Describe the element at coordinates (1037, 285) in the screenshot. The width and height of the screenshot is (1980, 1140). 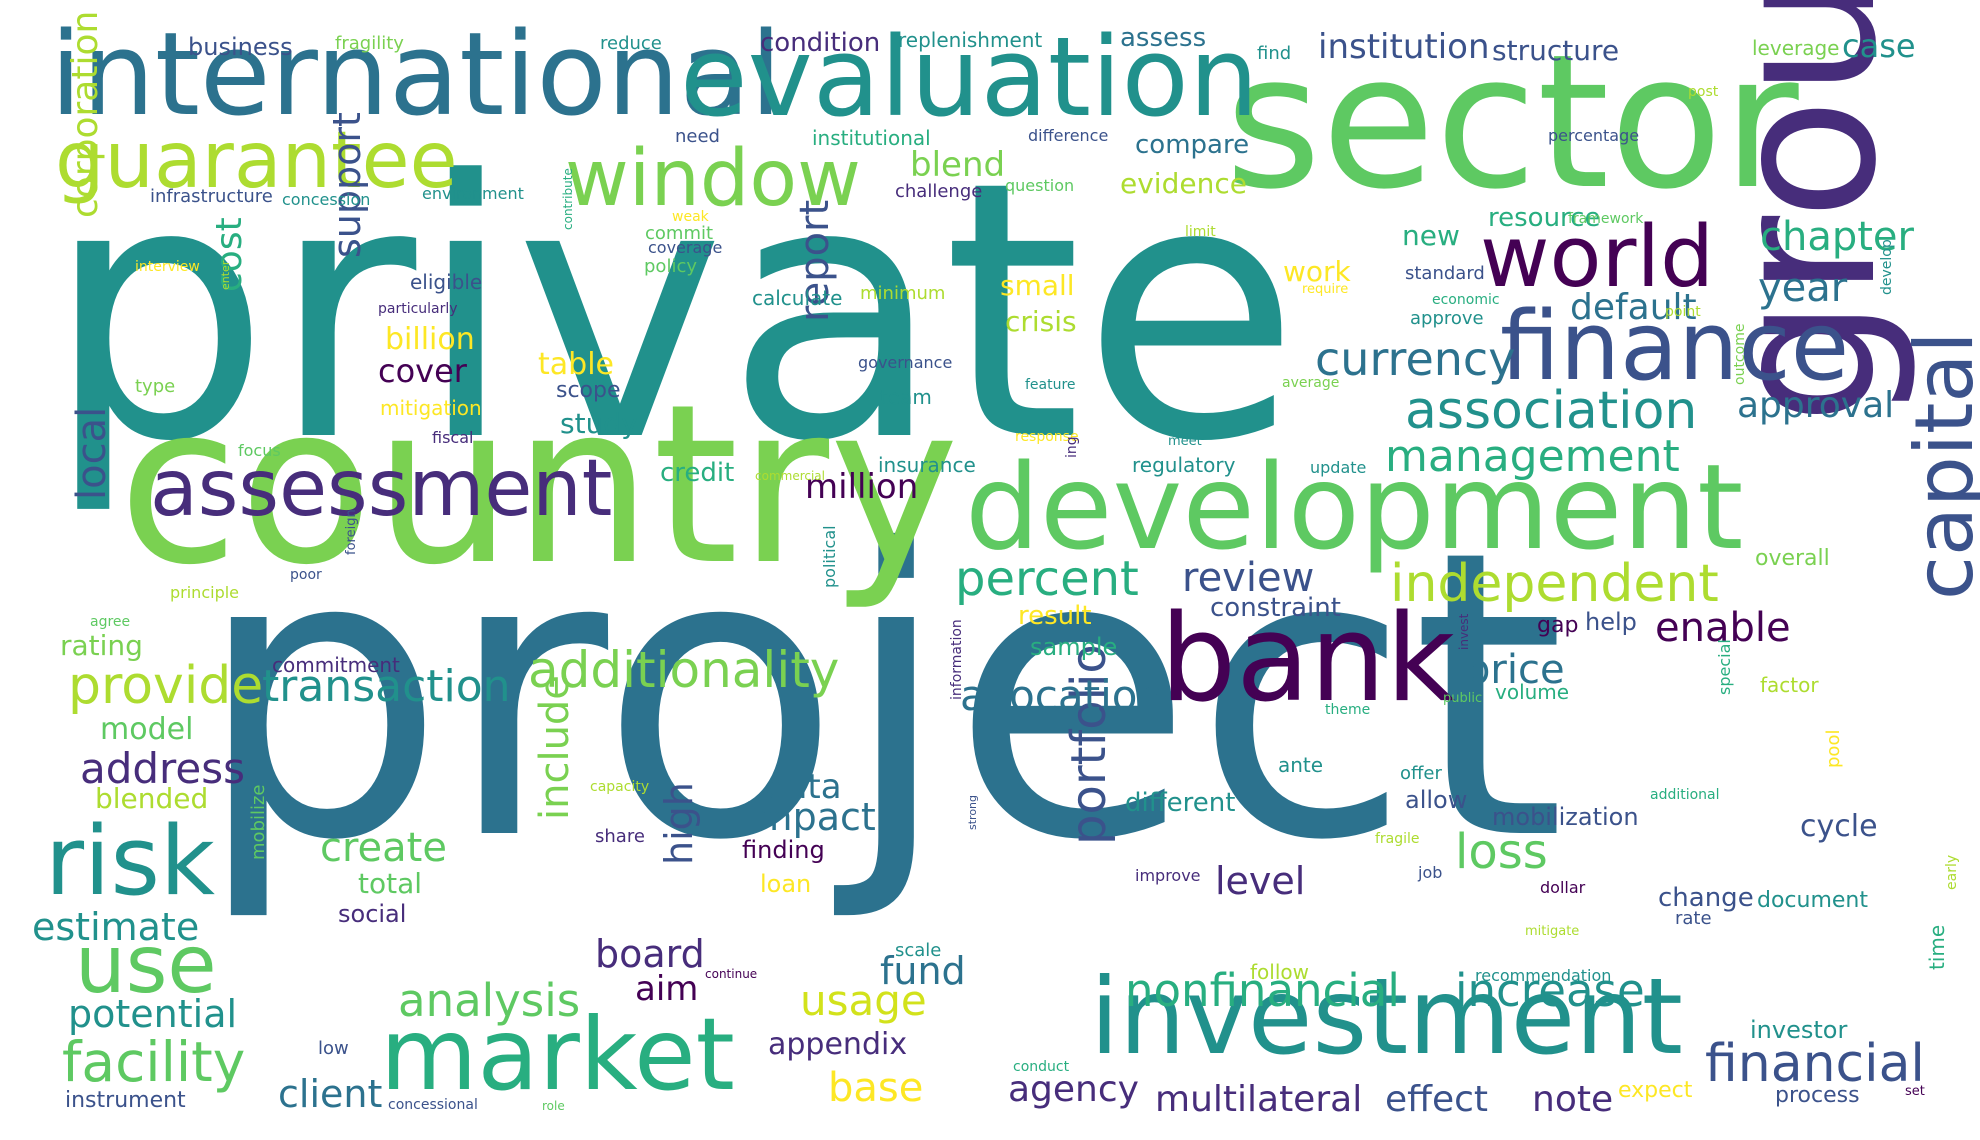
I see `word-small: small` at that location.